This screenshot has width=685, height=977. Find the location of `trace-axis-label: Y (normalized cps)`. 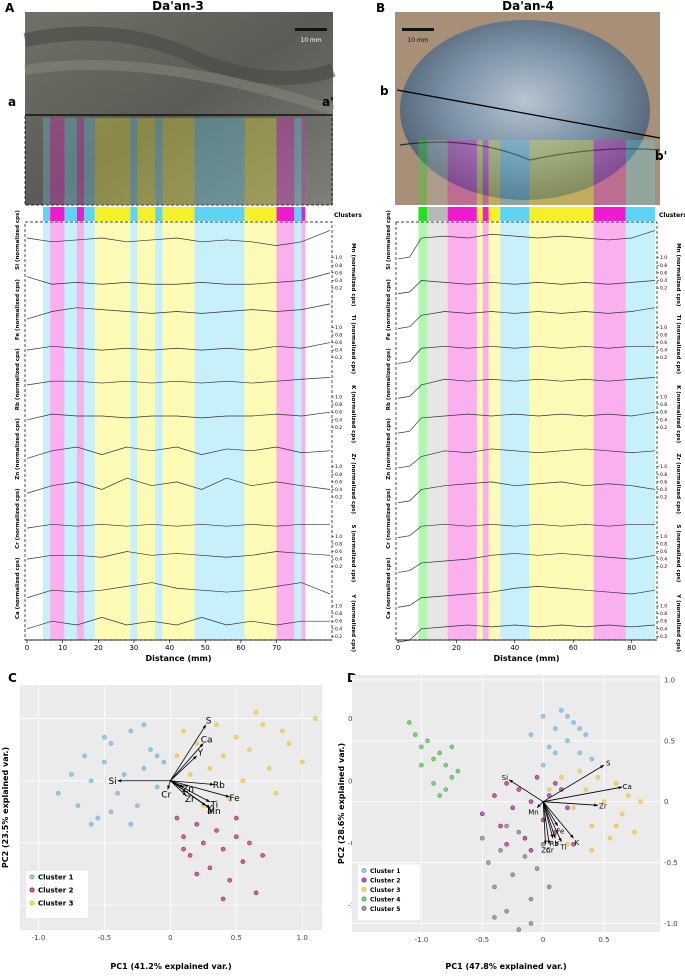

trace-axis-label: Y (normalized cps) is located at coordinates (678, 622).